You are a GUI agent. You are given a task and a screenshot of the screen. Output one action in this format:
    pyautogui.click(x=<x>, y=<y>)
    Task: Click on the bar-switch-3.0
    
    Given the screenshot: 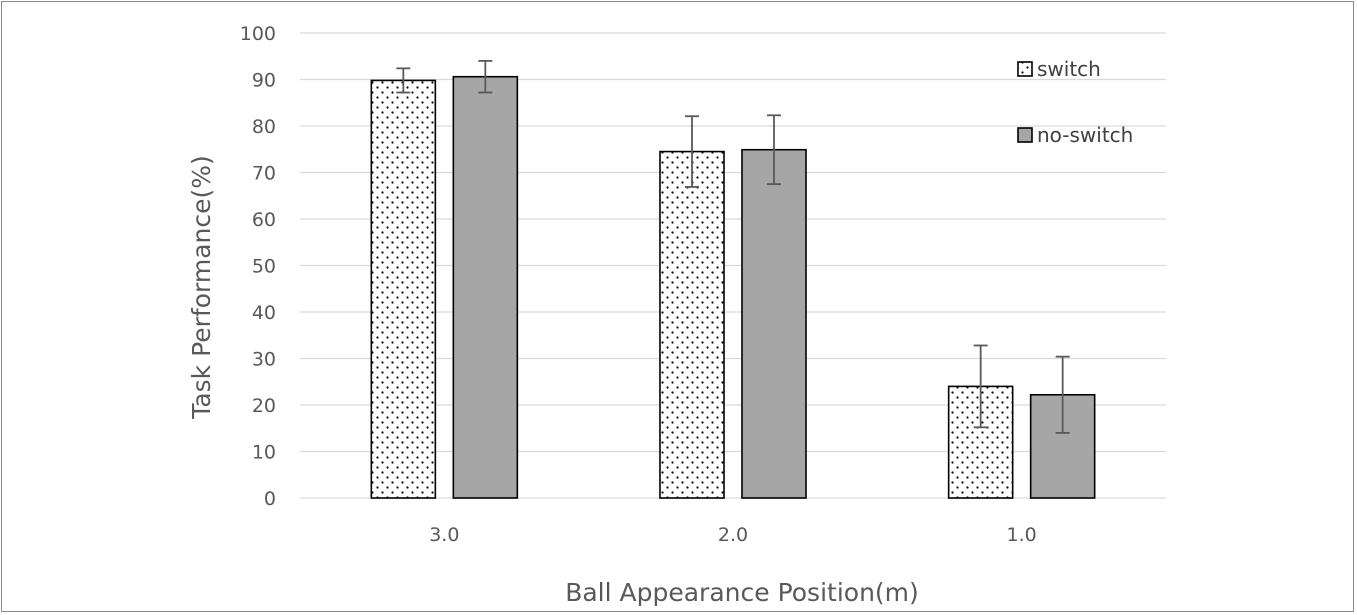 What is the action you would take?
    pyautogui.click(x=403, y=289)
    